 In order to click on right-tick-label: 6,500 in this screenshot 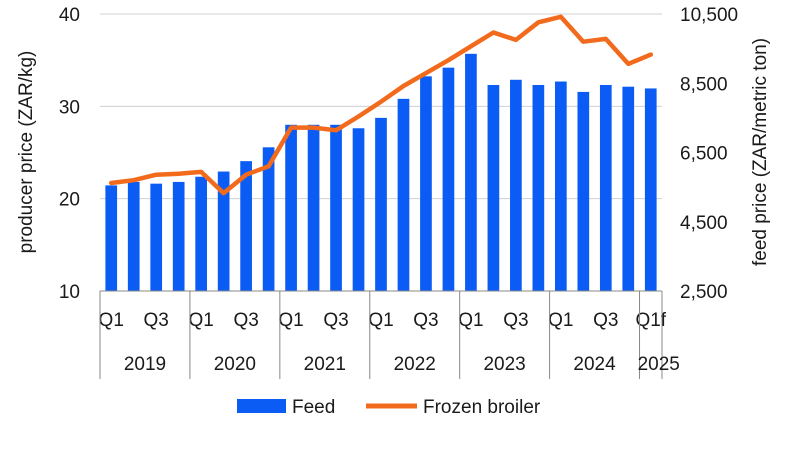, I will do `click(704, 154)`.